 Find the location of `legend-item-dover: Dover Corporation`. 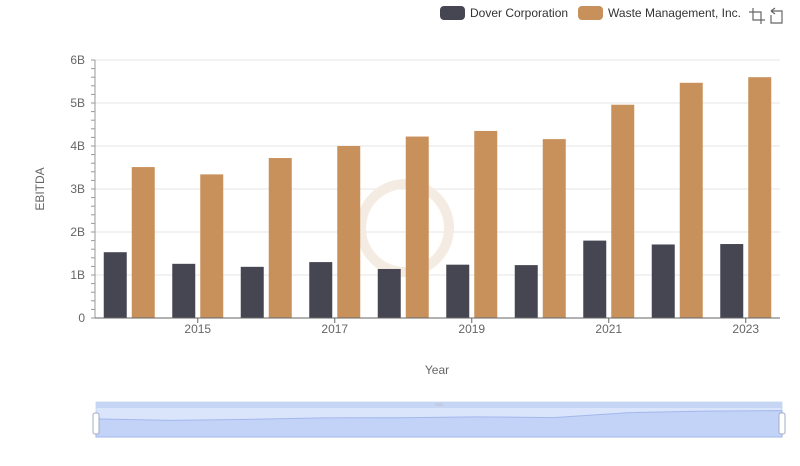

legend-item-dover: Dover Corporation is located at coordinates (504, 13).